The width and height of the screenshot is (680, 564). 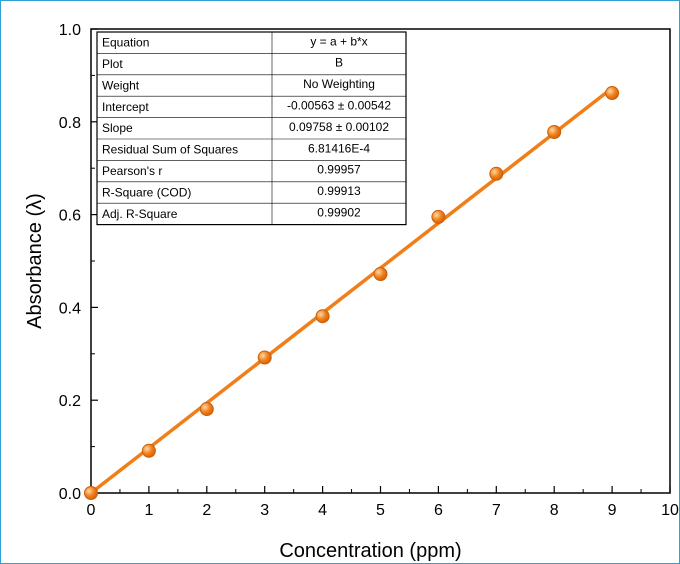 I want to click on fit-table-value: 0.09758 ± 0.00102, so click(x=339, y=127).